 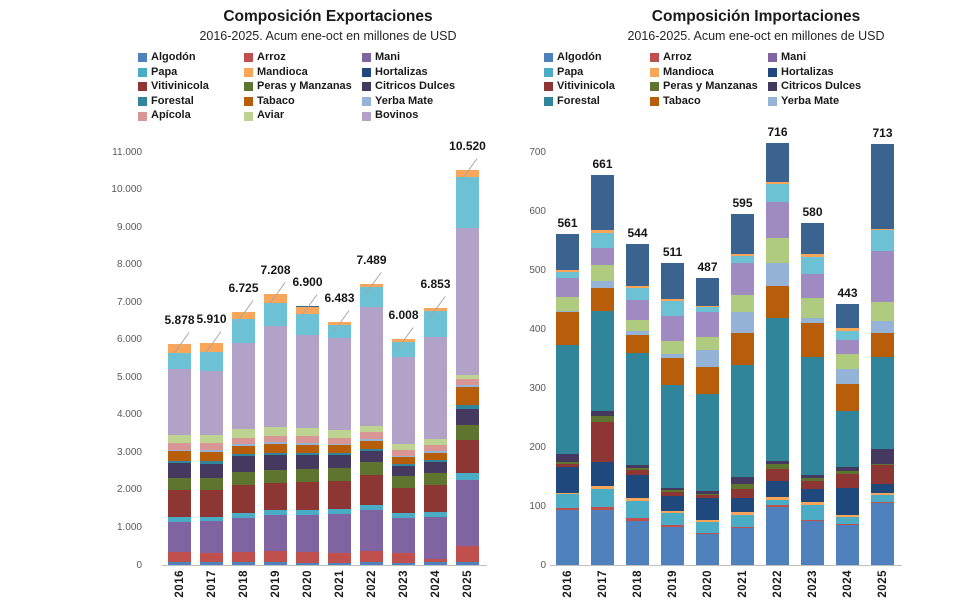 What do you see at coordinates (129, 452) in the screenshot?
I see `y-axis-tick-label: 3.000` at bounding box center [129, 452].